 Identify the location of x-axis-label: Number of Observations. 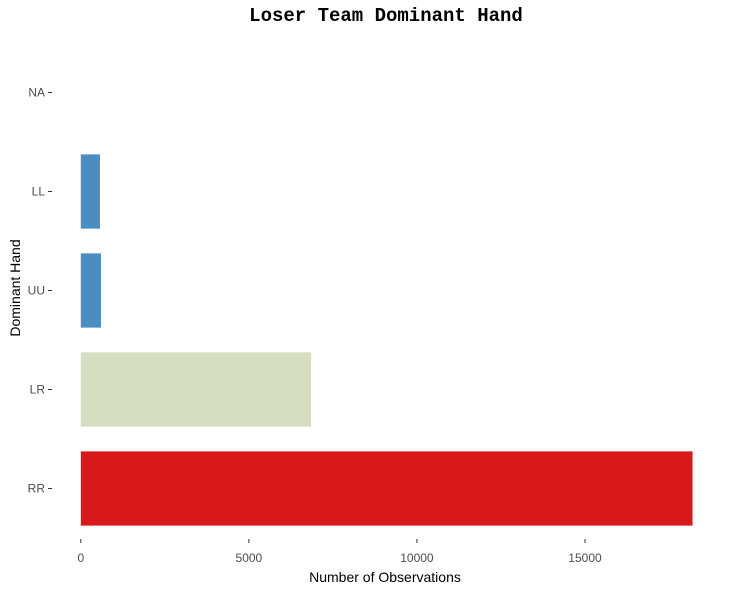
(385, 577).